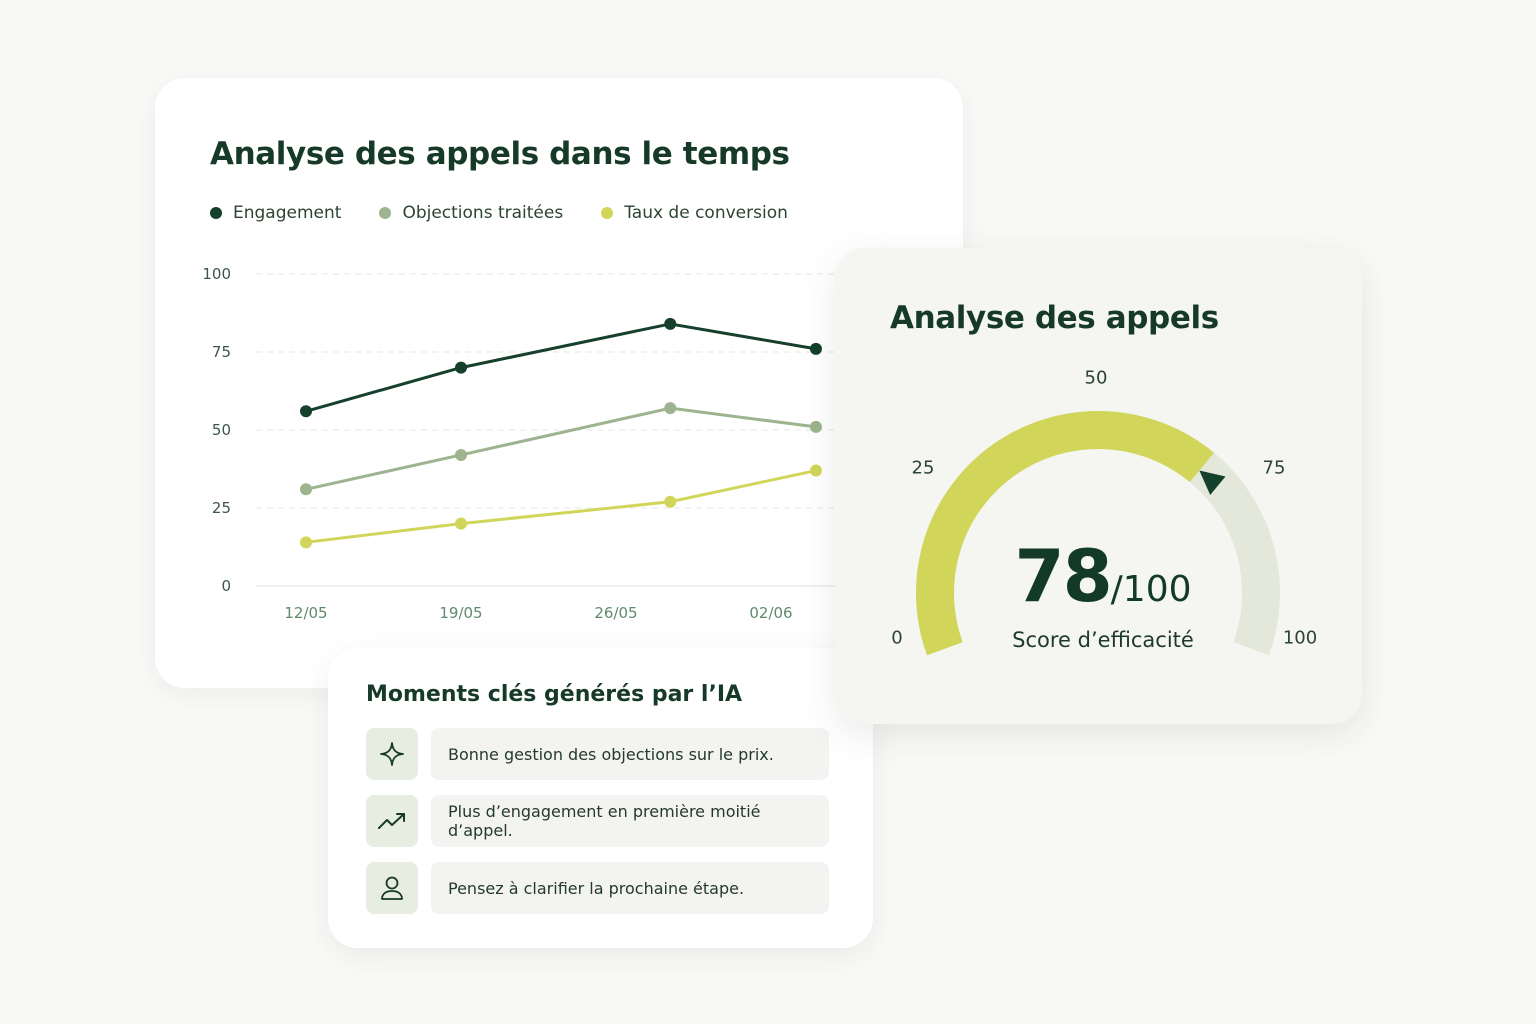 Image resolution: width=1536 pixels, height=1024 pixels. Describe the element at coordinates (1103, 640) in the screenshot. I see `score-label: Score d’efficacité` at that location.